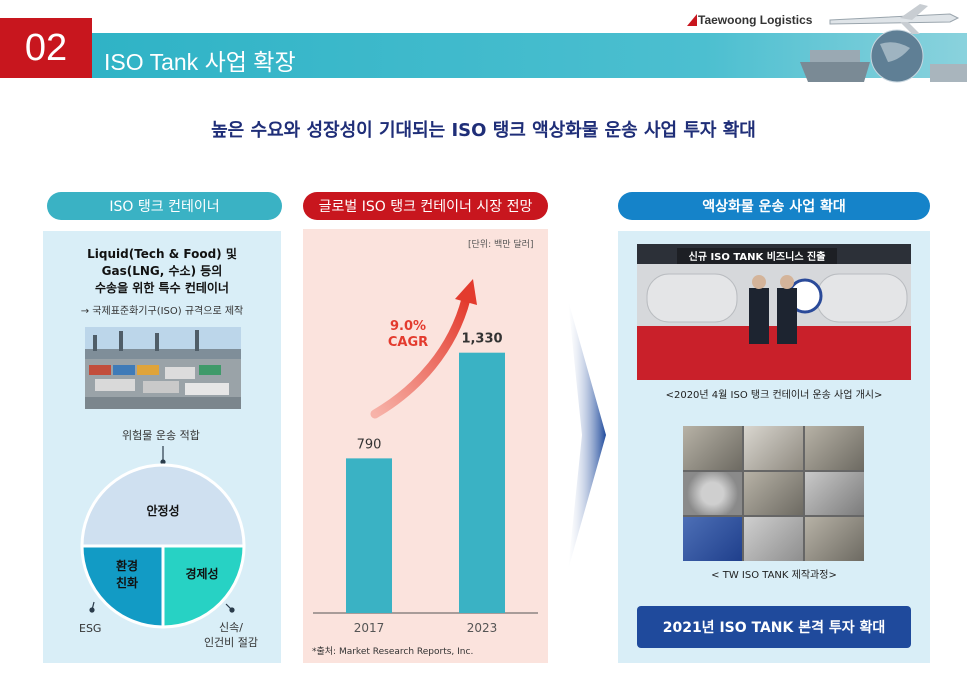 This screenshot has height=679, width=967. I want to click on pill-liquid-cargo-expansion: 액상화물 운송 사업 확대, so click(774, 206).